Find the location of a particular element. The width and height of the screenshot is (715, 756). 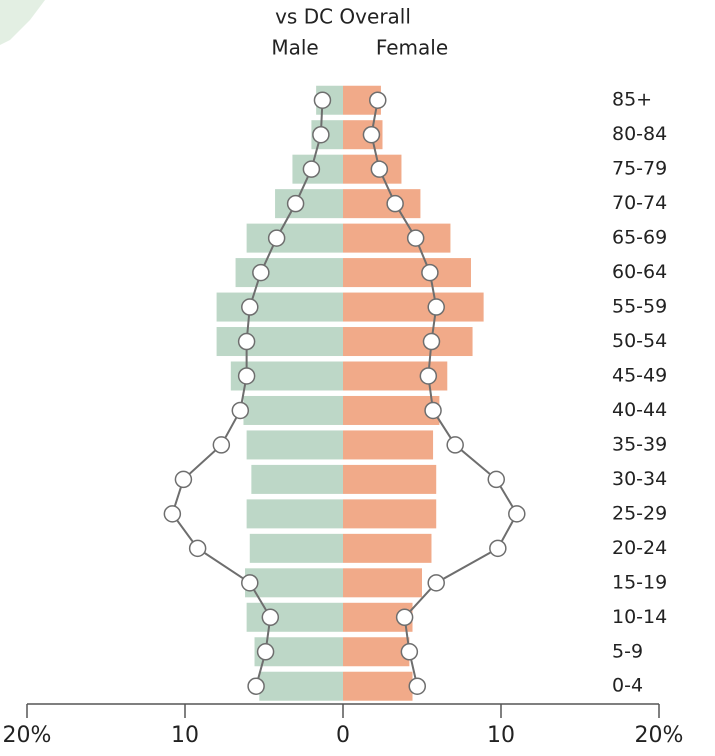

category-label: 40-44 is located at coordinates (639, 410).